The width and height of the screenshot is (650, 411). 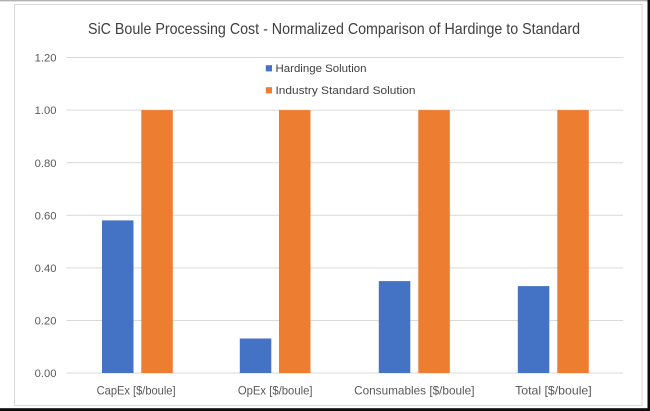 I want to click on svg-text: CapEx [$/boule], so click(x=136, y=391).